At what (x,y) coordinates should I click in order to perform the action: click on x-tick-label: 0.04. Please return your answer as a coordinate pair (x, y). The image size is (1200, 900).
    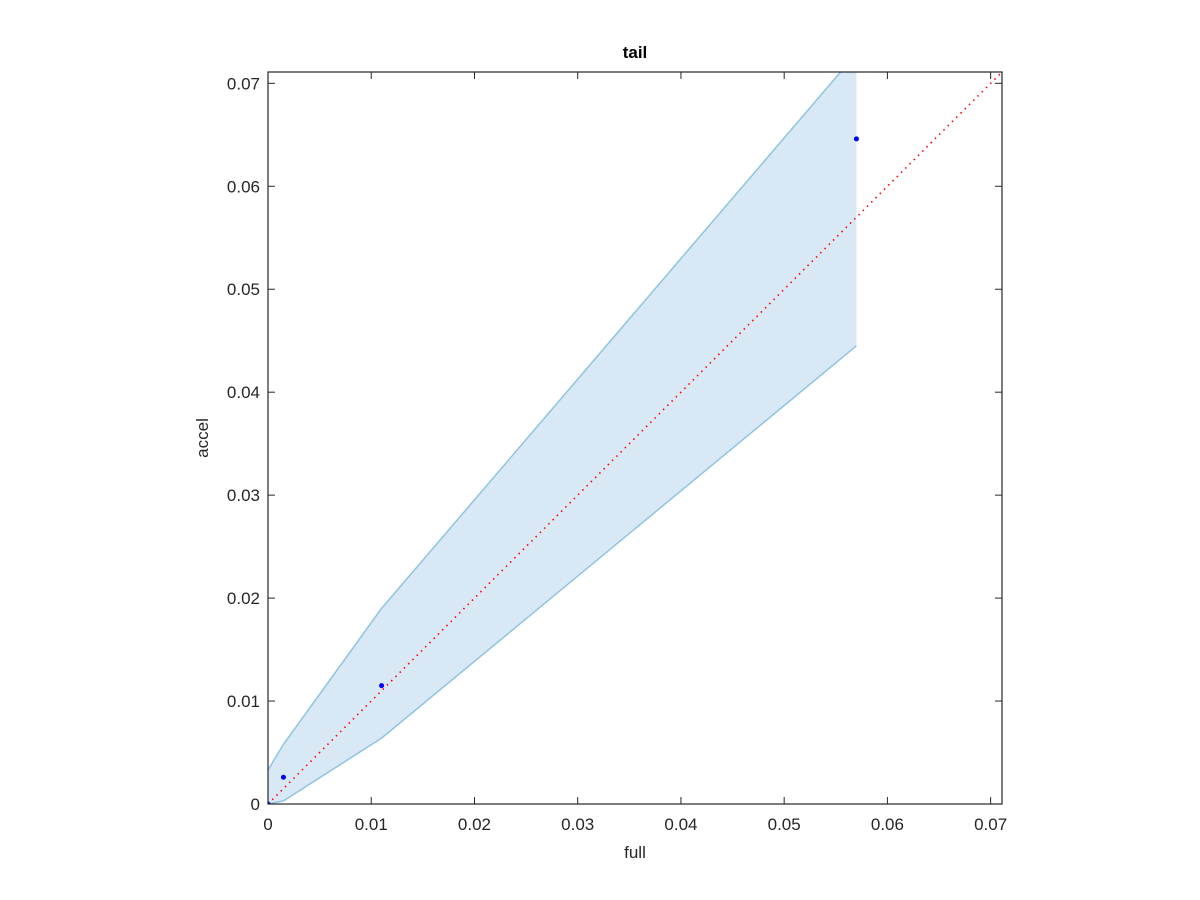
    Looking at the image, I should click on (680, 824).